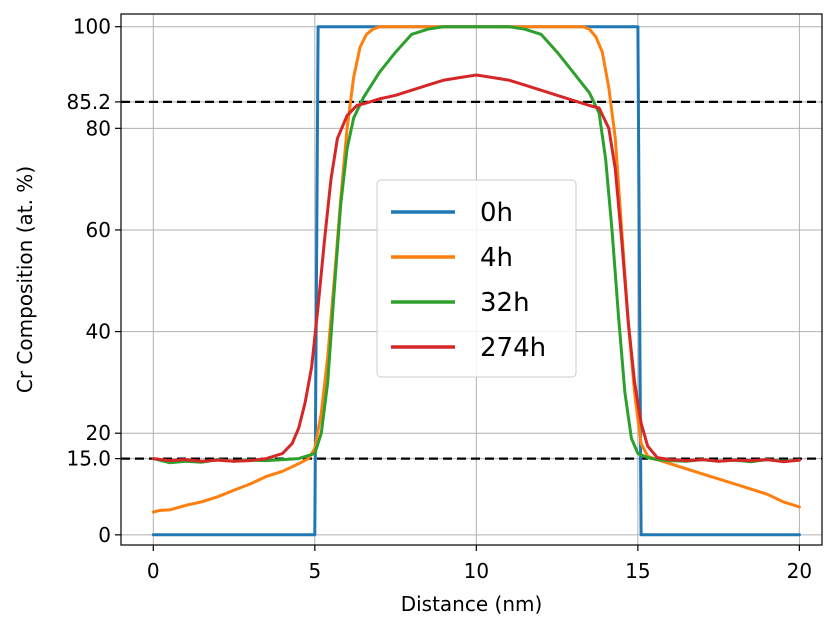 The height and width of the screenshot is (618, 824). I want to click on y-tick-label: 85.2, so click(88, 102).